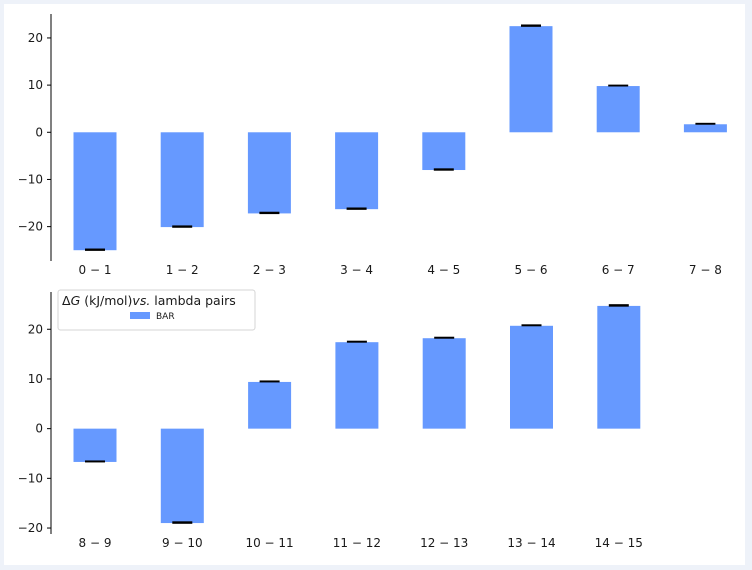  What do you see at coordinates (705, 270) in the screenshot?
I see `x-tick-label: 7 − 8` at bounding box center [705, 270].